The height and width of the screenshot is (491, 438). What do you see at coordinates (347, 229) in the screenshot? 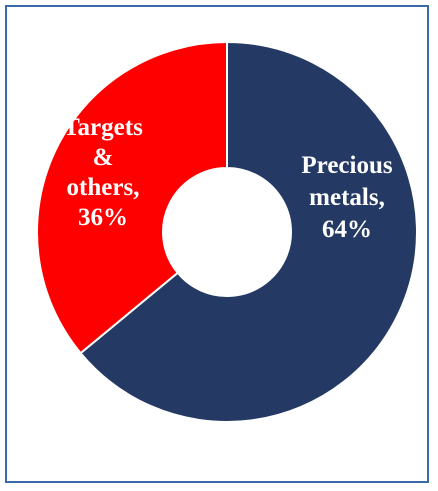
I see `slice-label-line: 64%` at bounding box center [347, 229].